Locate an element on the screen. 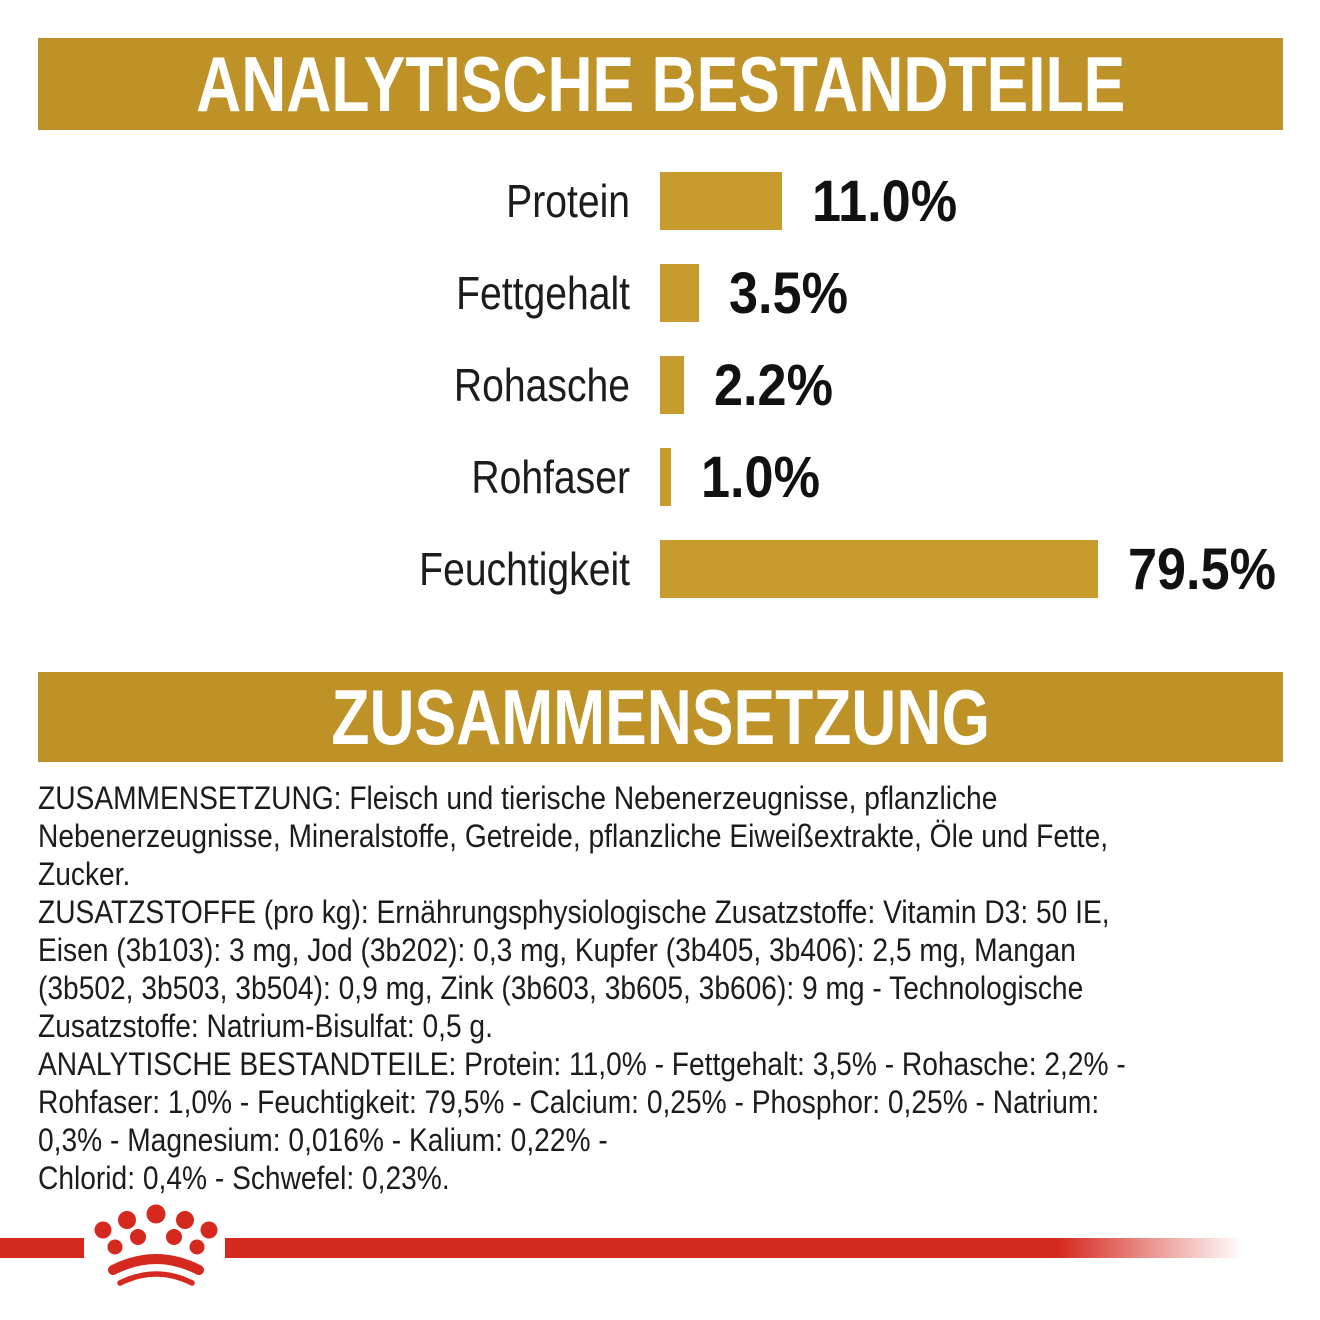 This screenshot has width=1320, height=1320. bar-label: Feuchtigkeit is located at coordinates (524, 569).